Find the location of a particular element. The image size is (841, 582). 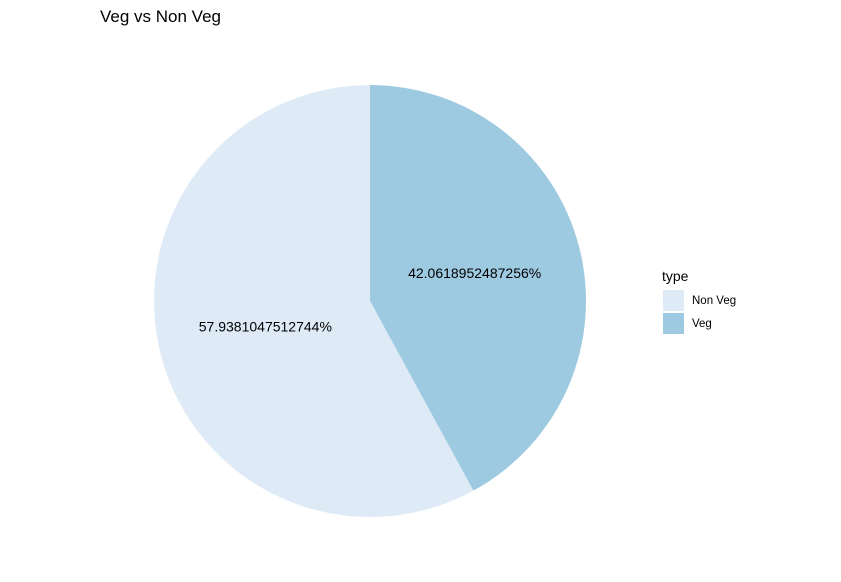

legend-label-veg: Veg is located at coordinates (702, 324).